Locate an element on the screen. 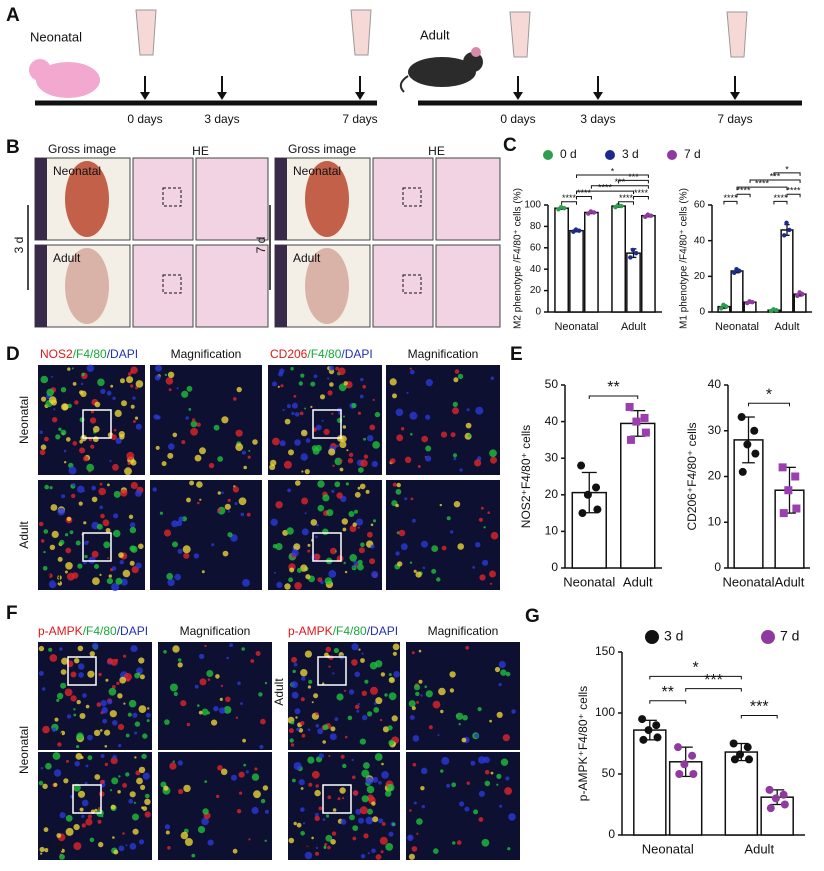 The height and width of the screenshot is (871, 824). time-label: 7 d is located at coordinates (52, 579).